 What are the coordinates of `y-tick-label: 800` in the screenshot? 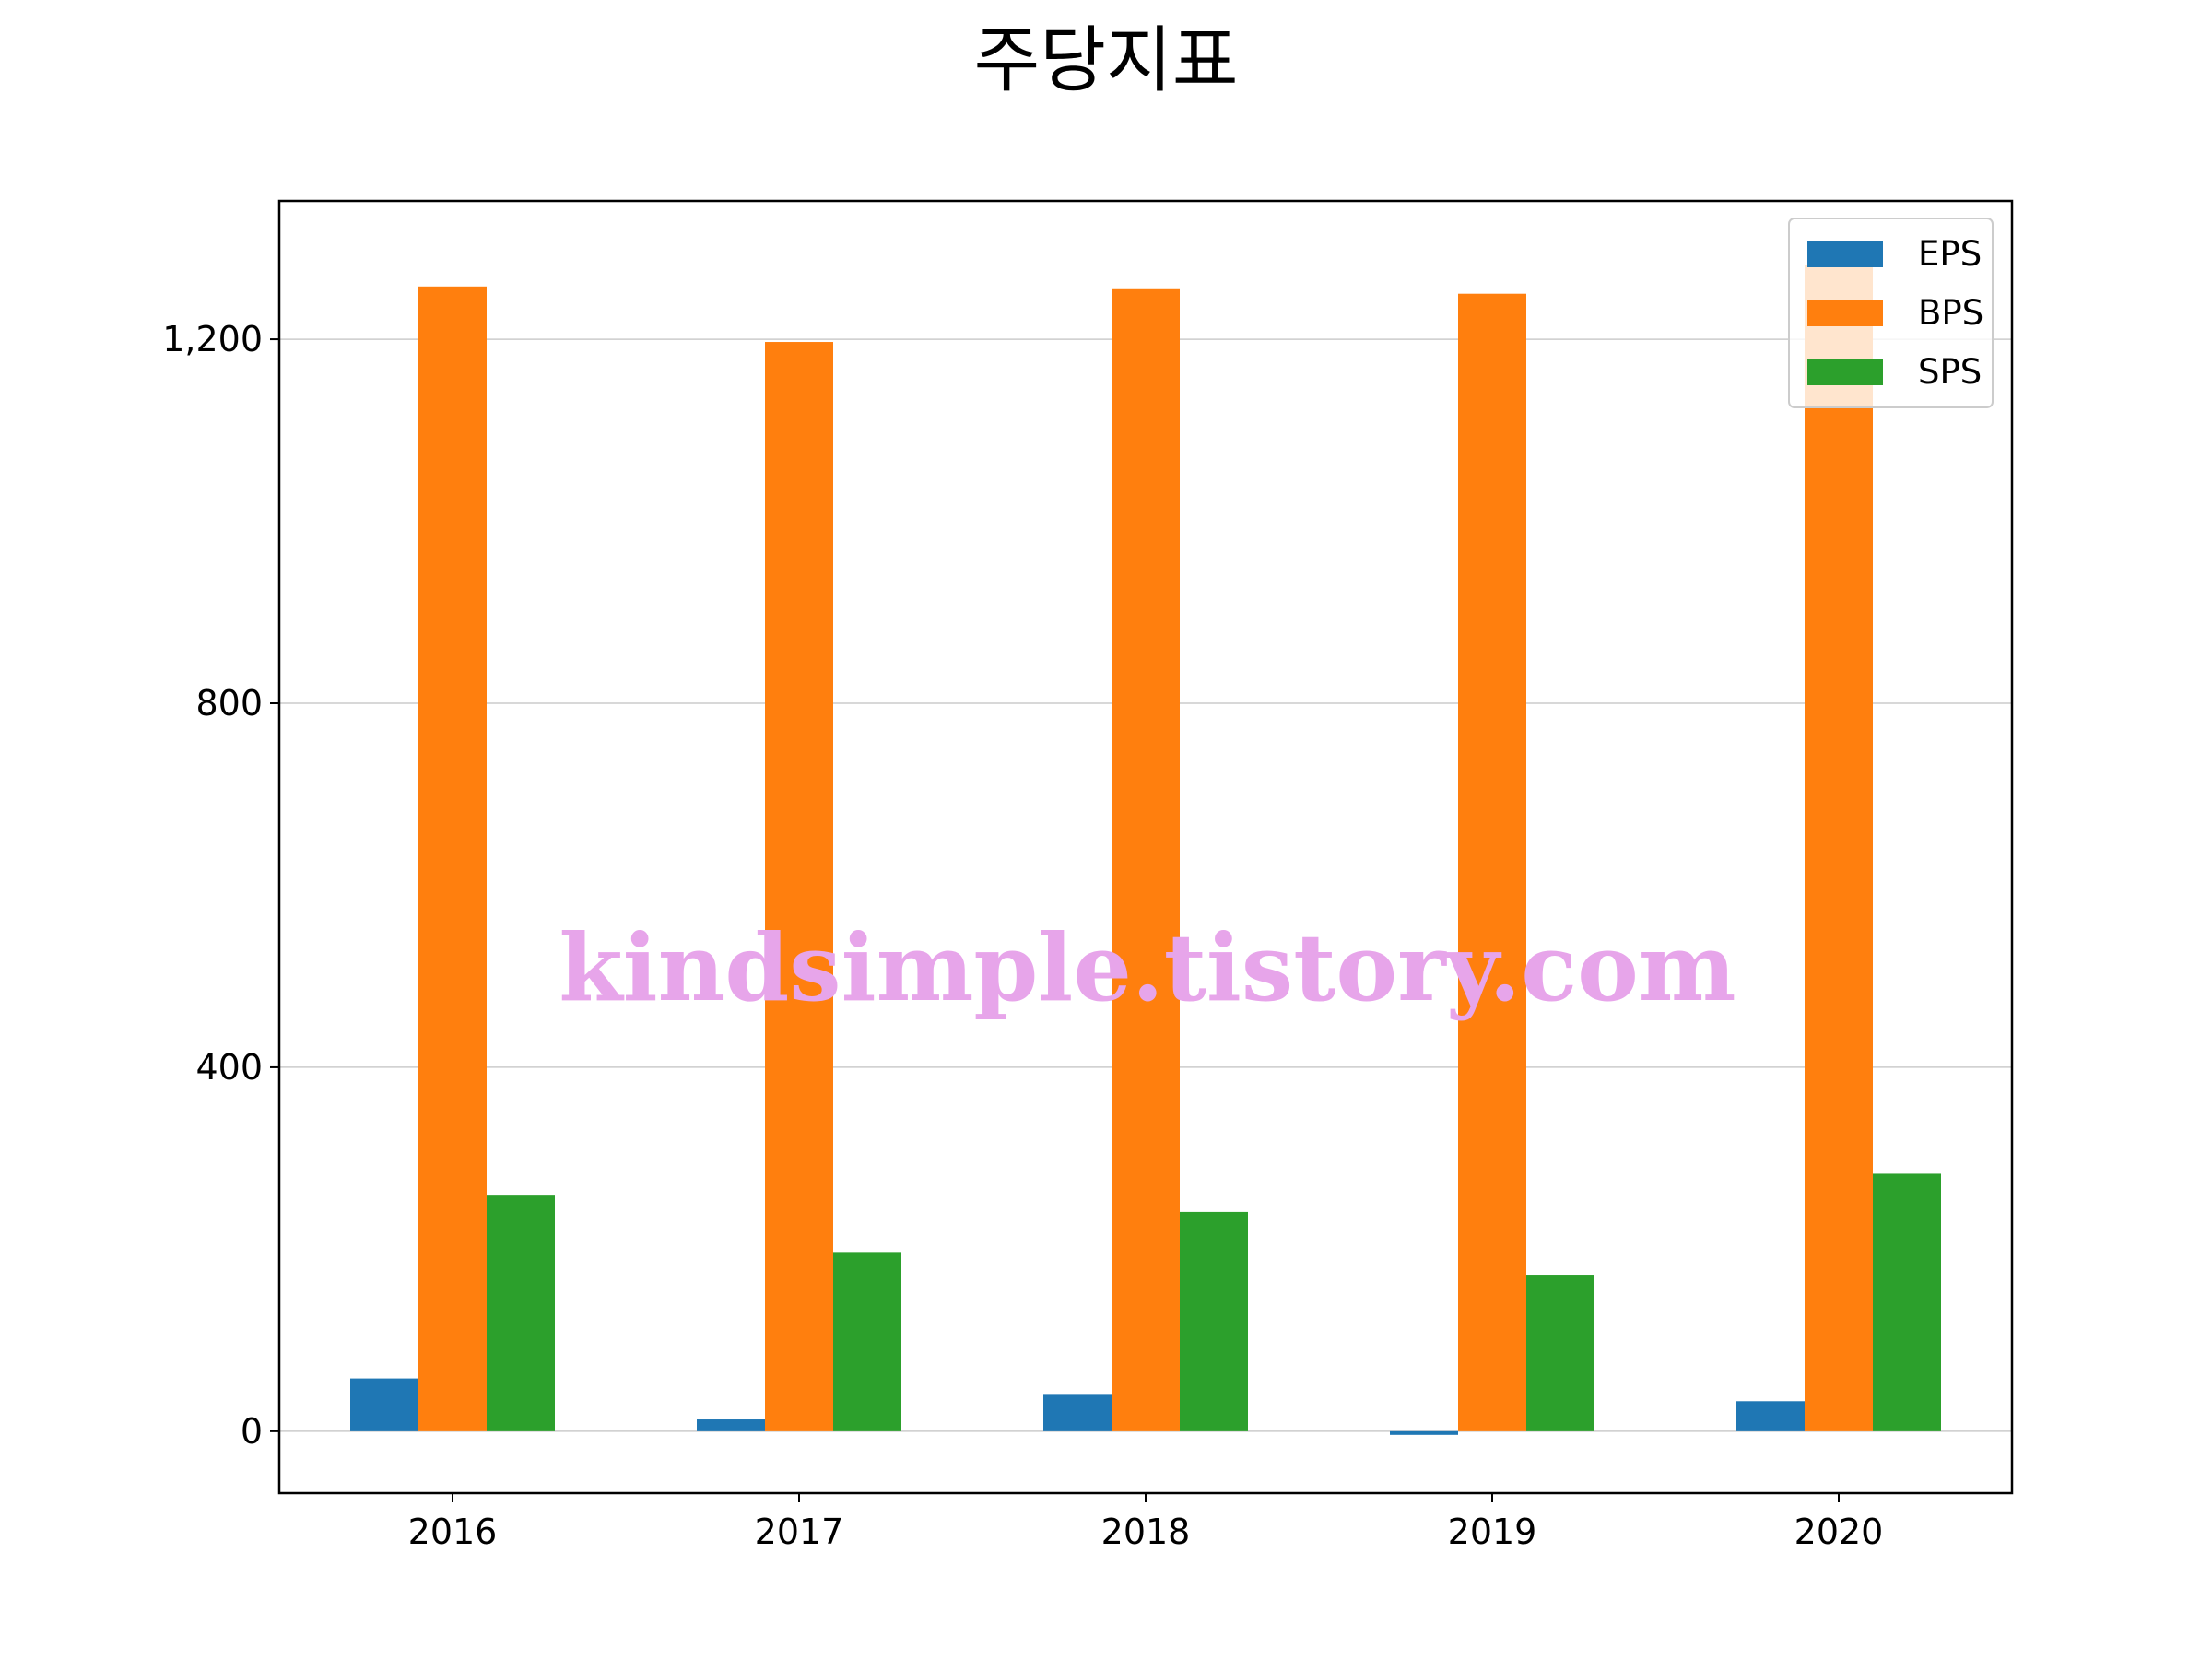 It's located at (229, 703).